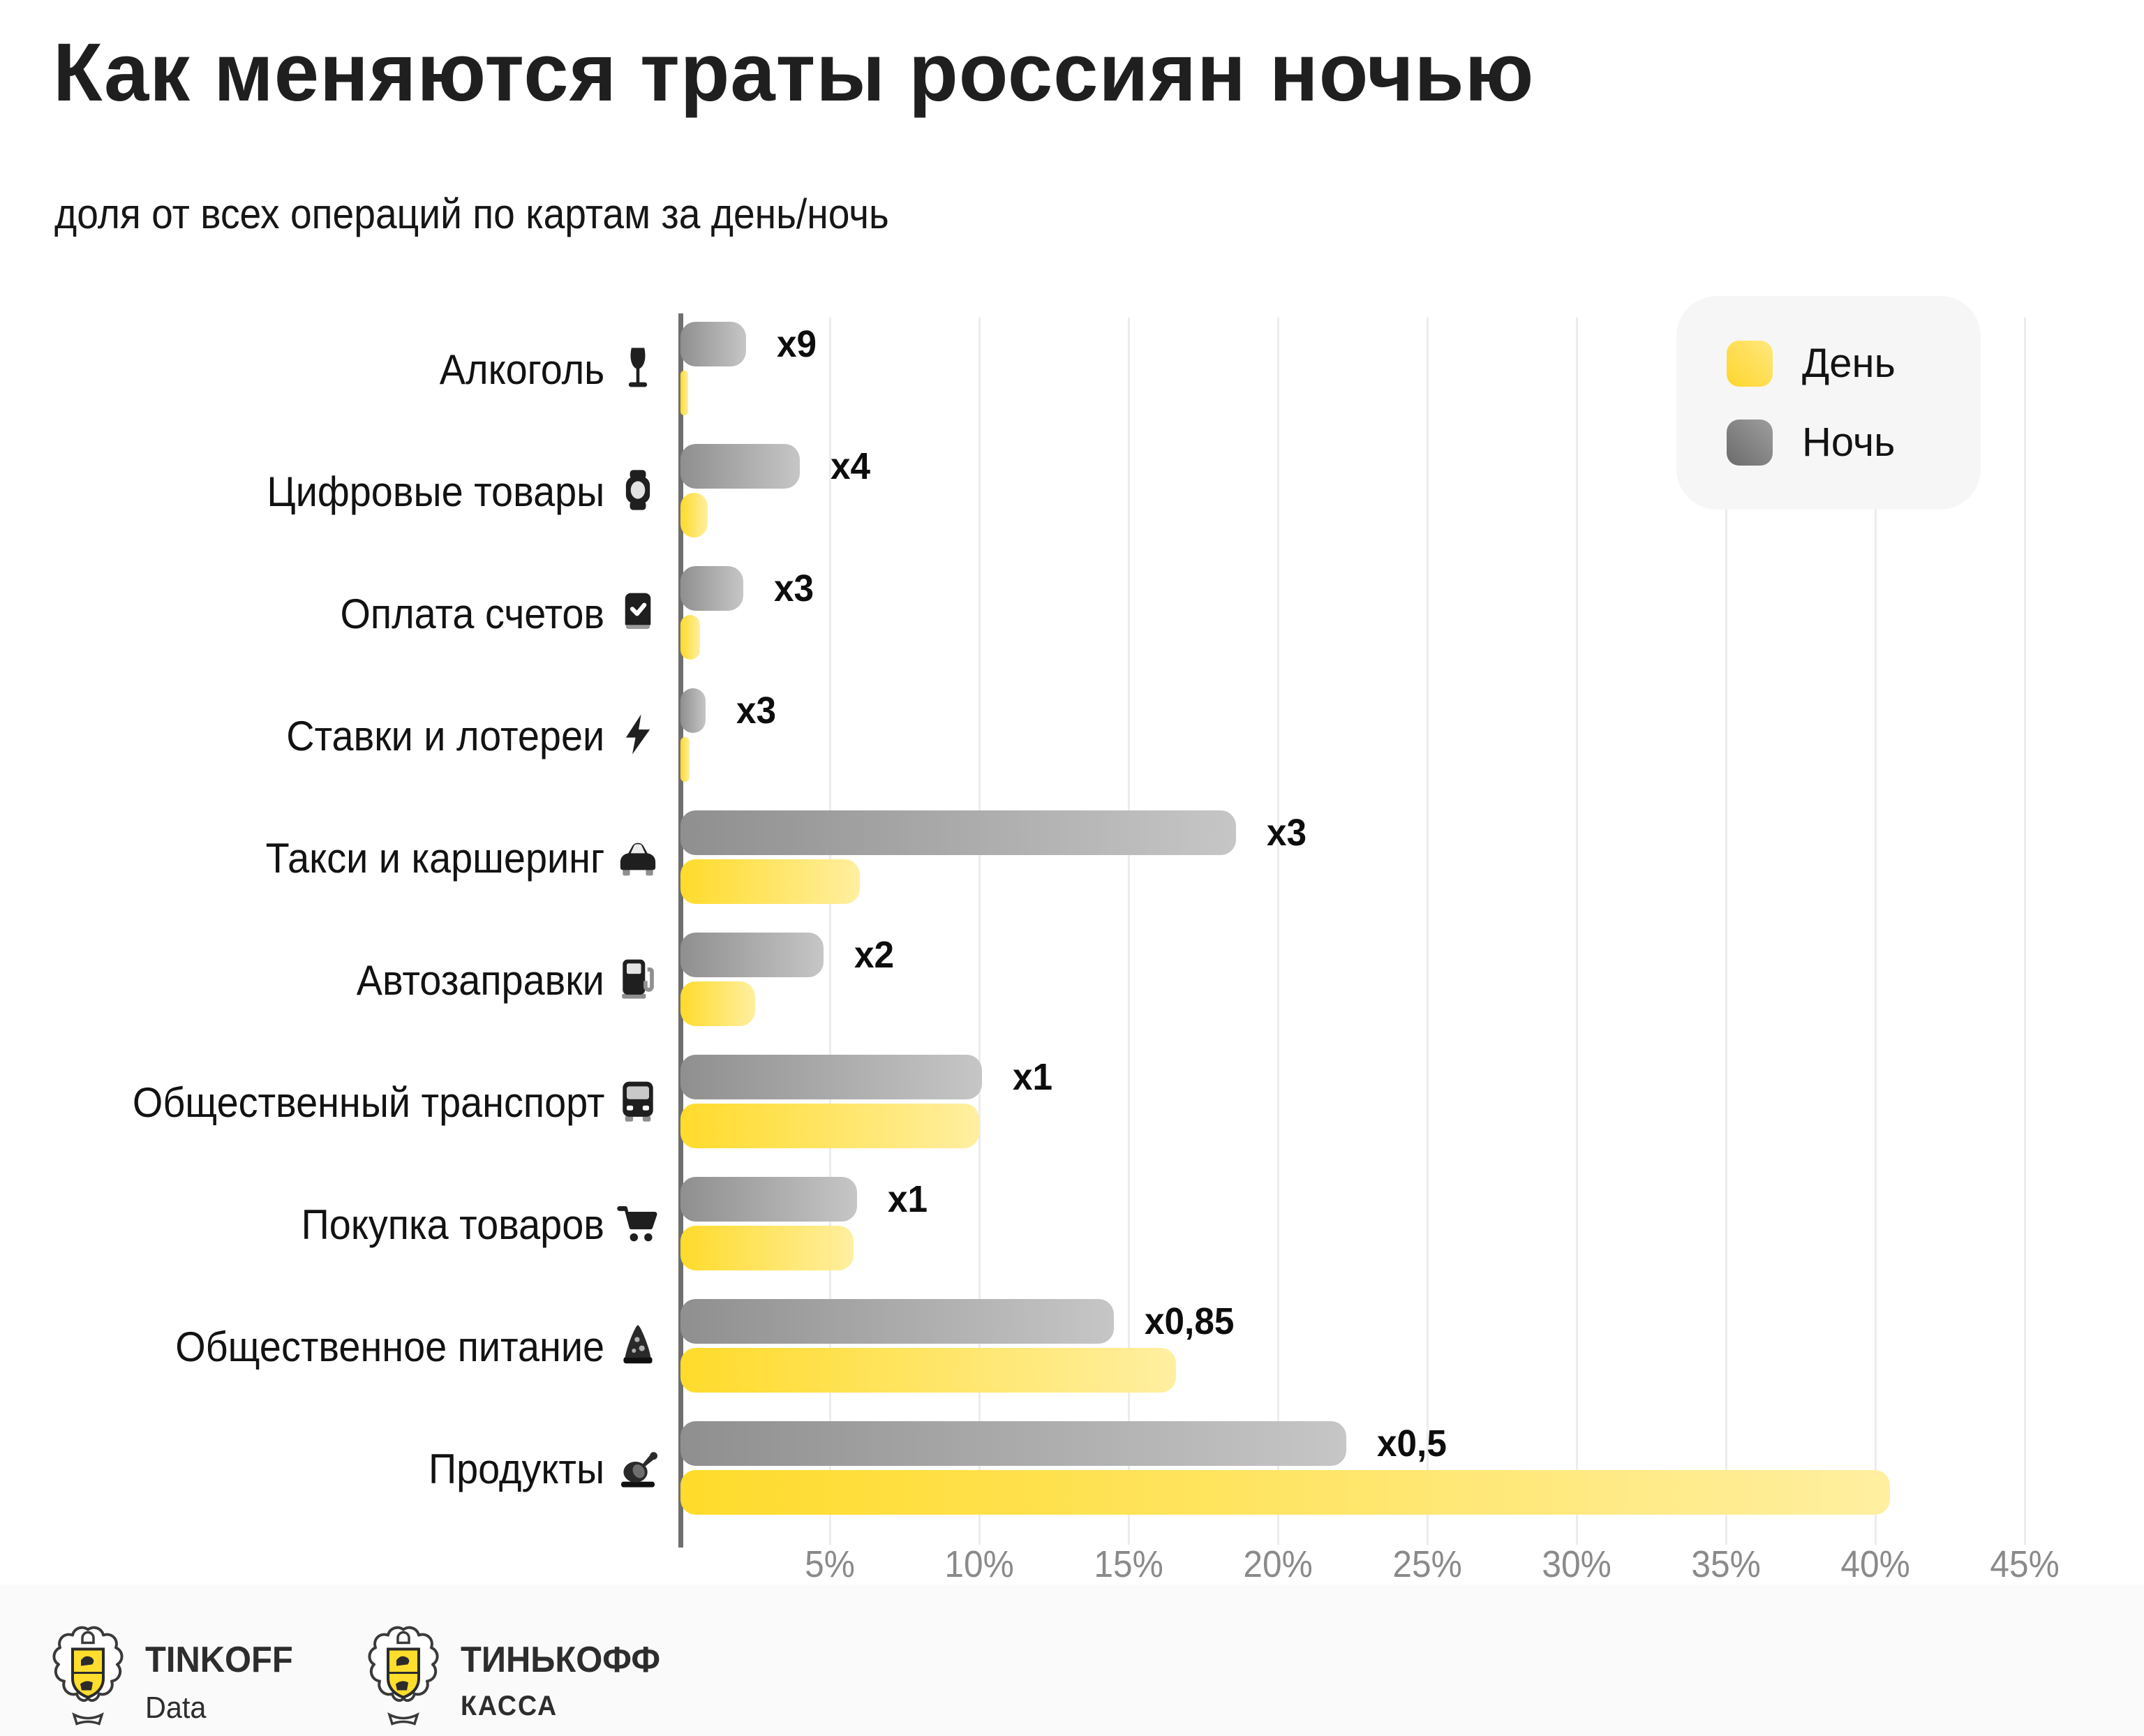 The image size is (2144, 1736). What do you see at coordinates (797, 344) in the screenshot?
I see `multiplier-label-0: x9` at bounding box center [797, 344].